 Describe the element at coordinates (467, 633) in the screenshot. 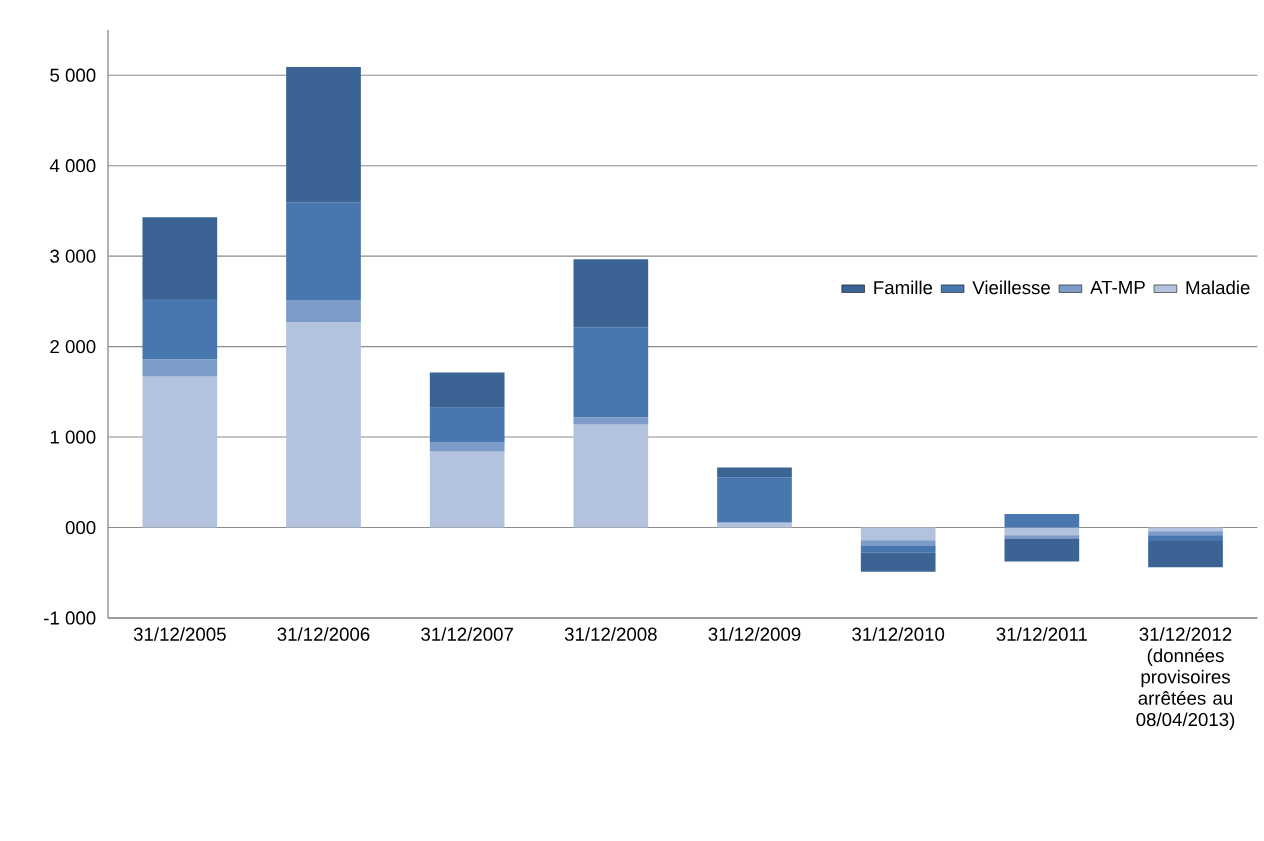

I see `x-tick-label: 31/12/2007` at that location.